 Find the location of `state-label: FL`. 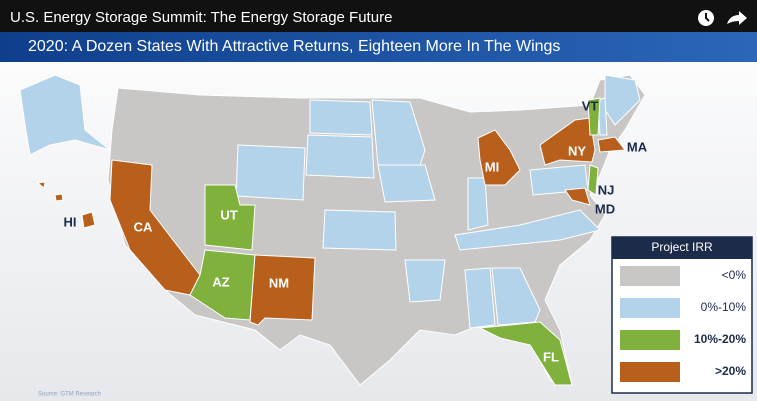

state-label: FL is located at coordinates (551, 356).